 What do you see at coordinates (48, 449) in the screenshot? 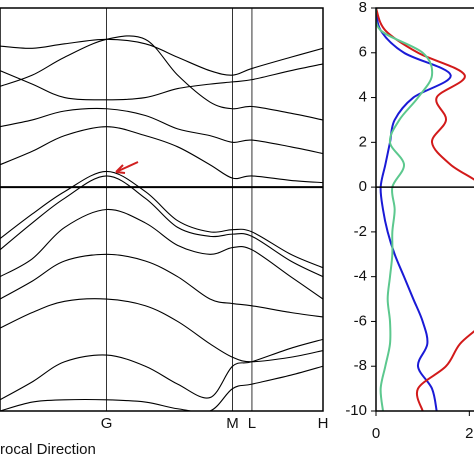
I see `x-axis-label: rocal Direction` at bounding box center [48, 449].